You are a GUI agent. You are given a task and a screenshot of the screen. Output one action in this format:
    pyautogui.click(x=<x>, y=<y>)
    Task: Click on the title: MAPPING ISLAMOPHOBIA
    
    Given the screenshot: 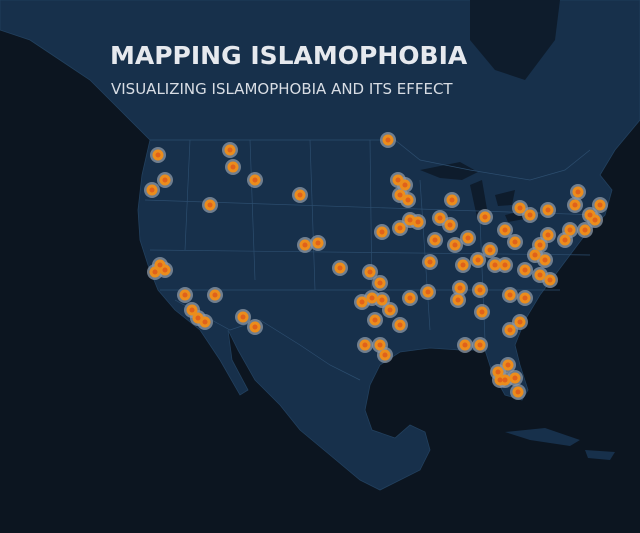 What is the action you would take?
    pyautogui.click(x=289, y=55)
    